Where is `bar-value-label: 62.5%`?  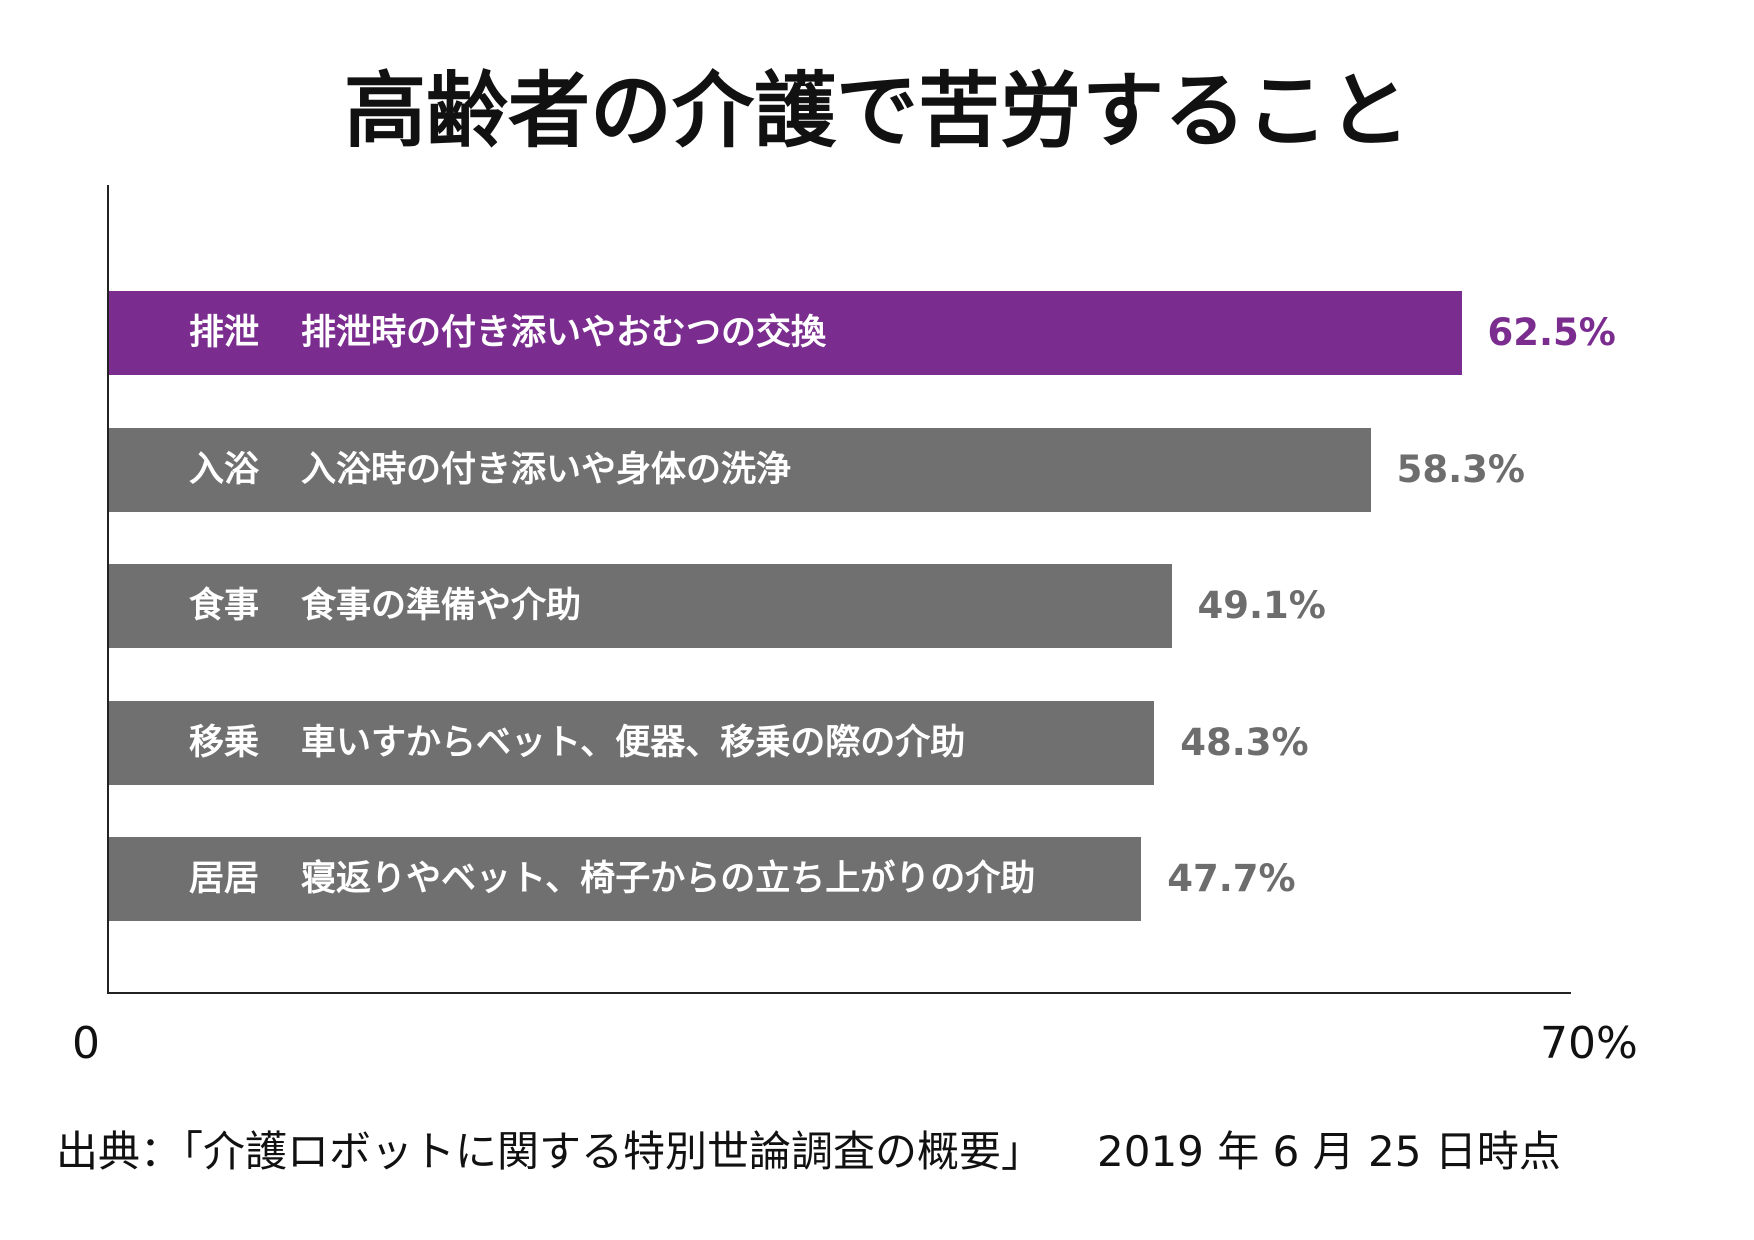
bar-value-label: 62.5% is located at coordinates (1551, 332).